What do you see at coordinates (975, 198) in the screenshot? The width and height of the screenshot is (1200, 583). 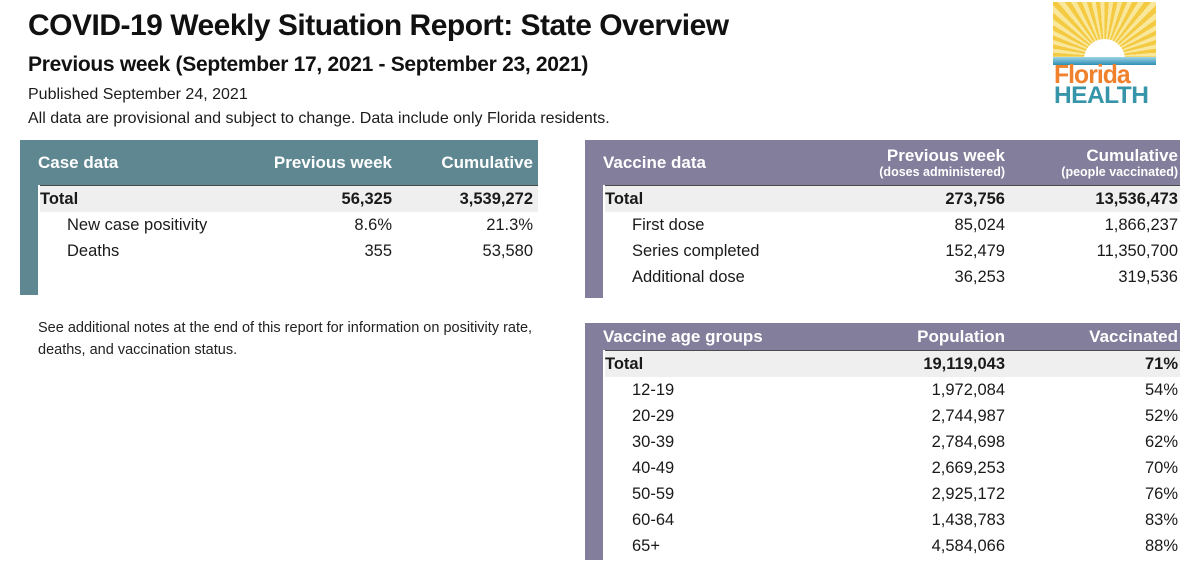 I see `previous-week-value: 273,756` at bounding box center [975, 198].